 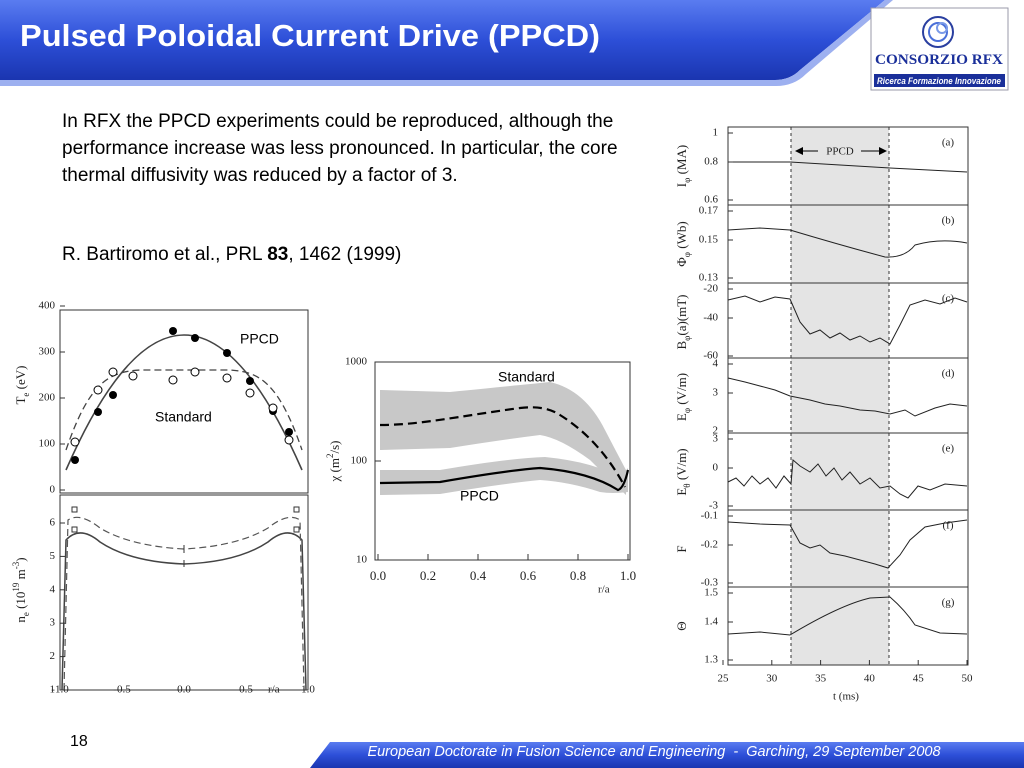 I want to click on label-part: e, so click(x=26, y=614).